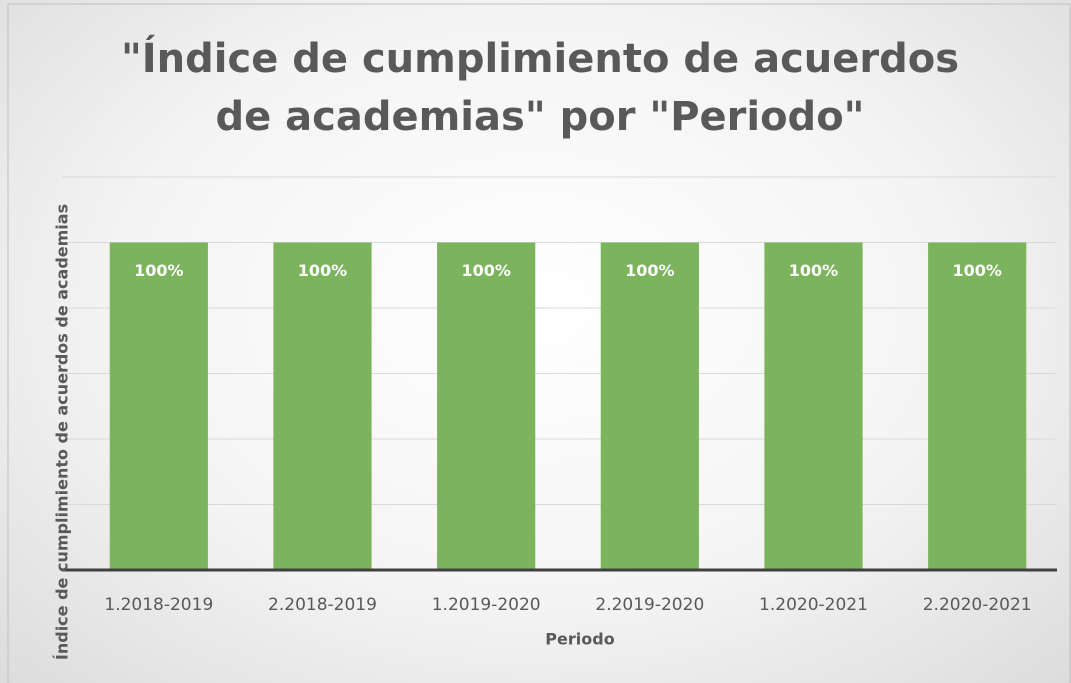 This screenshot has height=683, width=1071. I want to click on x-tick-label: 2.2019-2020, so click(649, 605).